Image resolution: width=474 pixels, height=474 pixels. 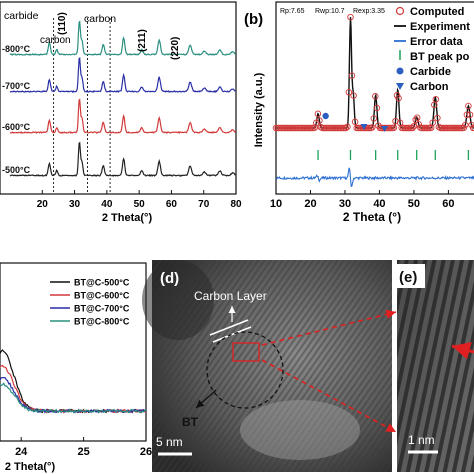 I want to click on stat-rp: Rp:7.65, so click(x=292, y=11).